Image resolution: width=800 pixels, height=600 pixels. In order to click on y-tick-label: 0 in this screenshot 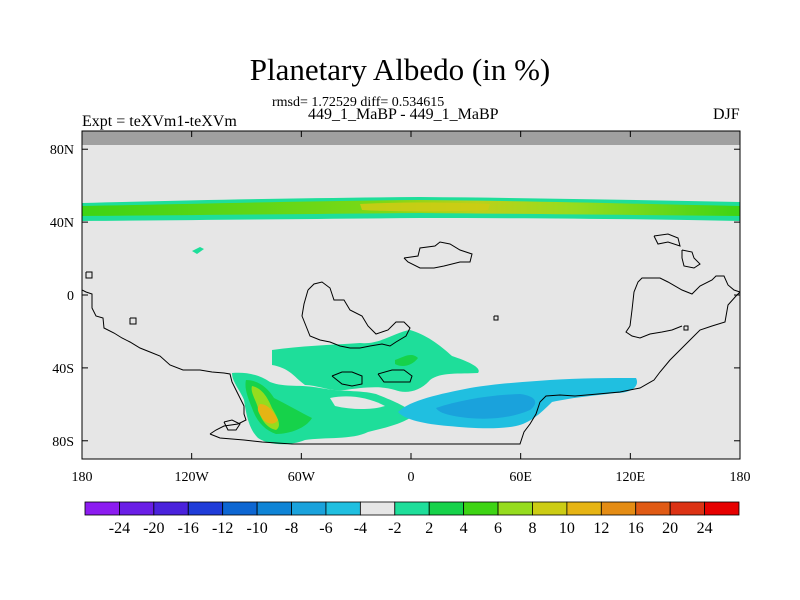, I will do `click(70, 296)`.